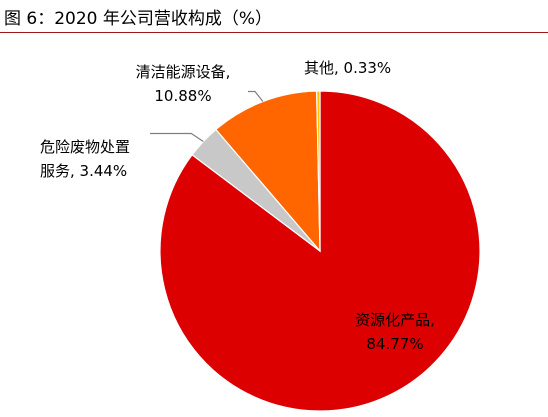  Describe the element at coordinates (268, 171) in the screenshot. I see `pie-slice-clean-energy` at that location.